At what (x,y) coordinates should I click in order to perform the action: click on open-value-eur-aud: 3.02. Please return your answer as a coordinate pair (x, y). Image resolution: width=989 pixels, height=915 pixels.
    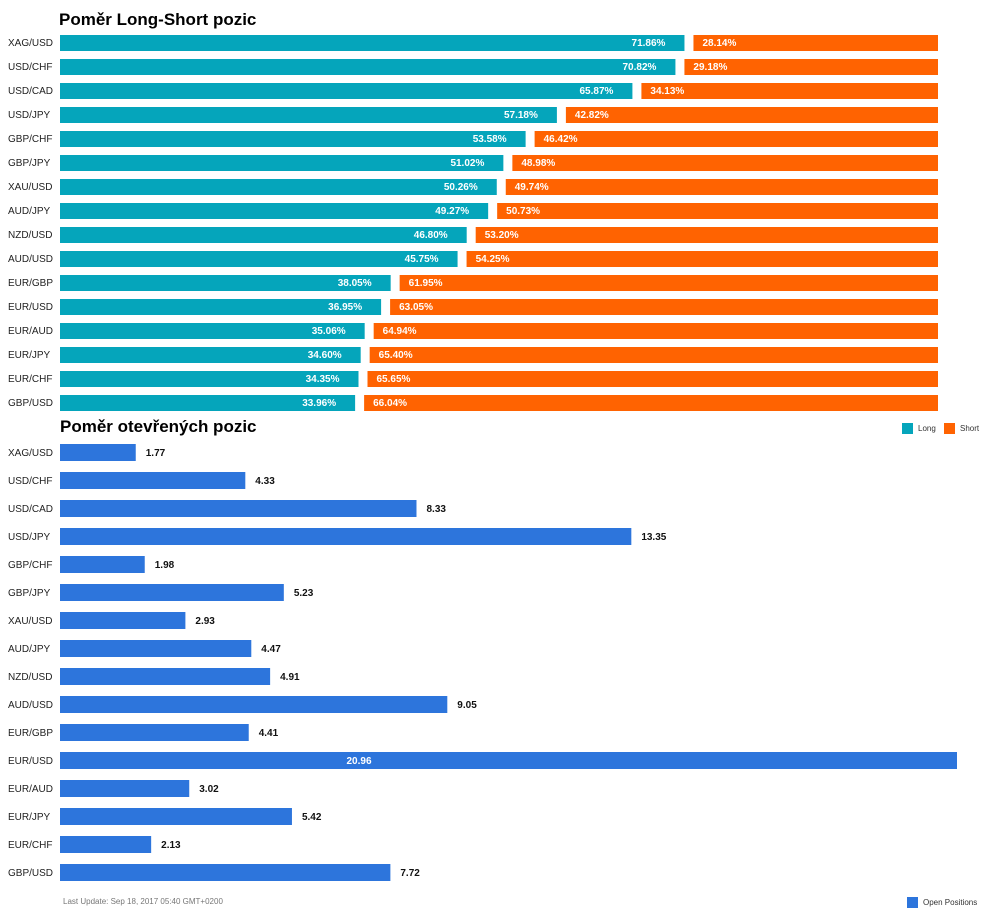
    Looking at the image, I should click on (209, 789).